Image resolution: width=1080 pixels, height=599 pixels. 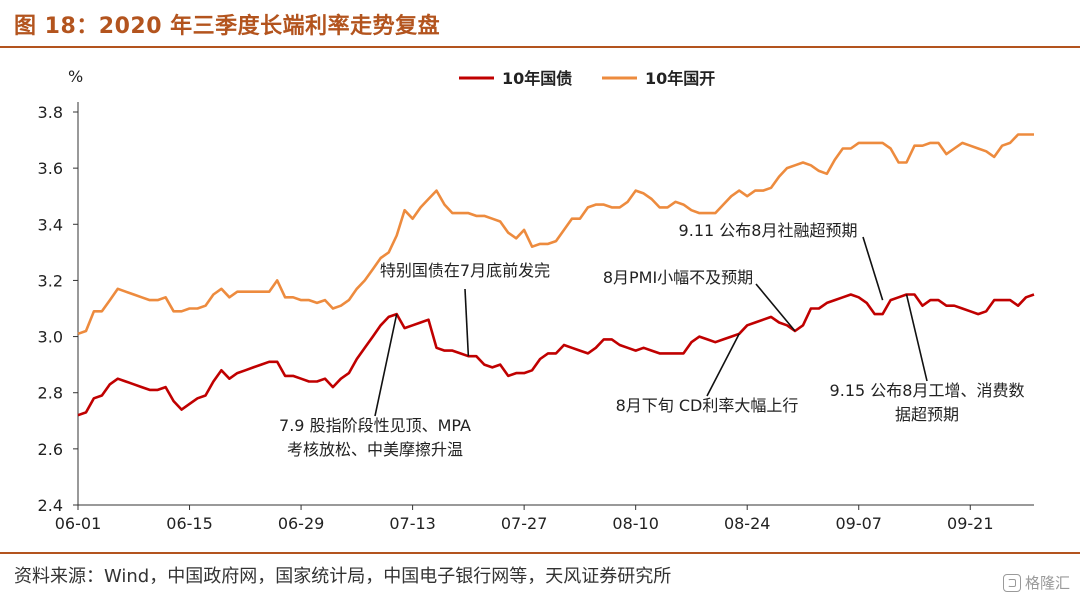 What do you see at coordinates (50, 449) in the screenshot?
I see `y-tick-label: 2.6` at bounding box center [50, 449].